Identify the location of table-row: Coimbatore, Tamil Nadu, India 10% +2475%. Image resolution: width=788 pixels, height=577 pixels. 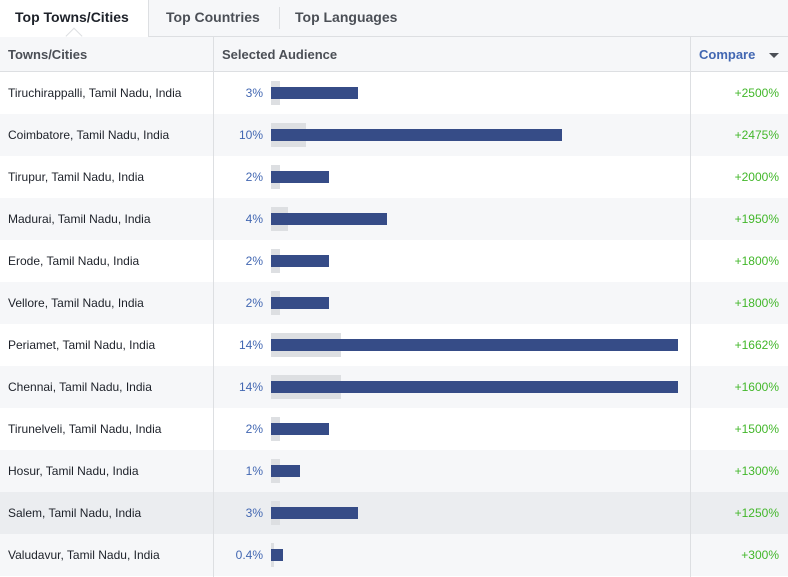
(394, 135).